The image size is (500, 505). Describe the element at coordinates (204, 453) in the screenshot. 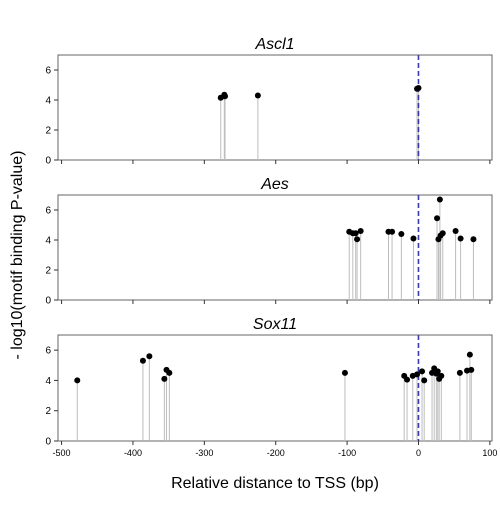

I see `x-tick-label: -300` at that location.